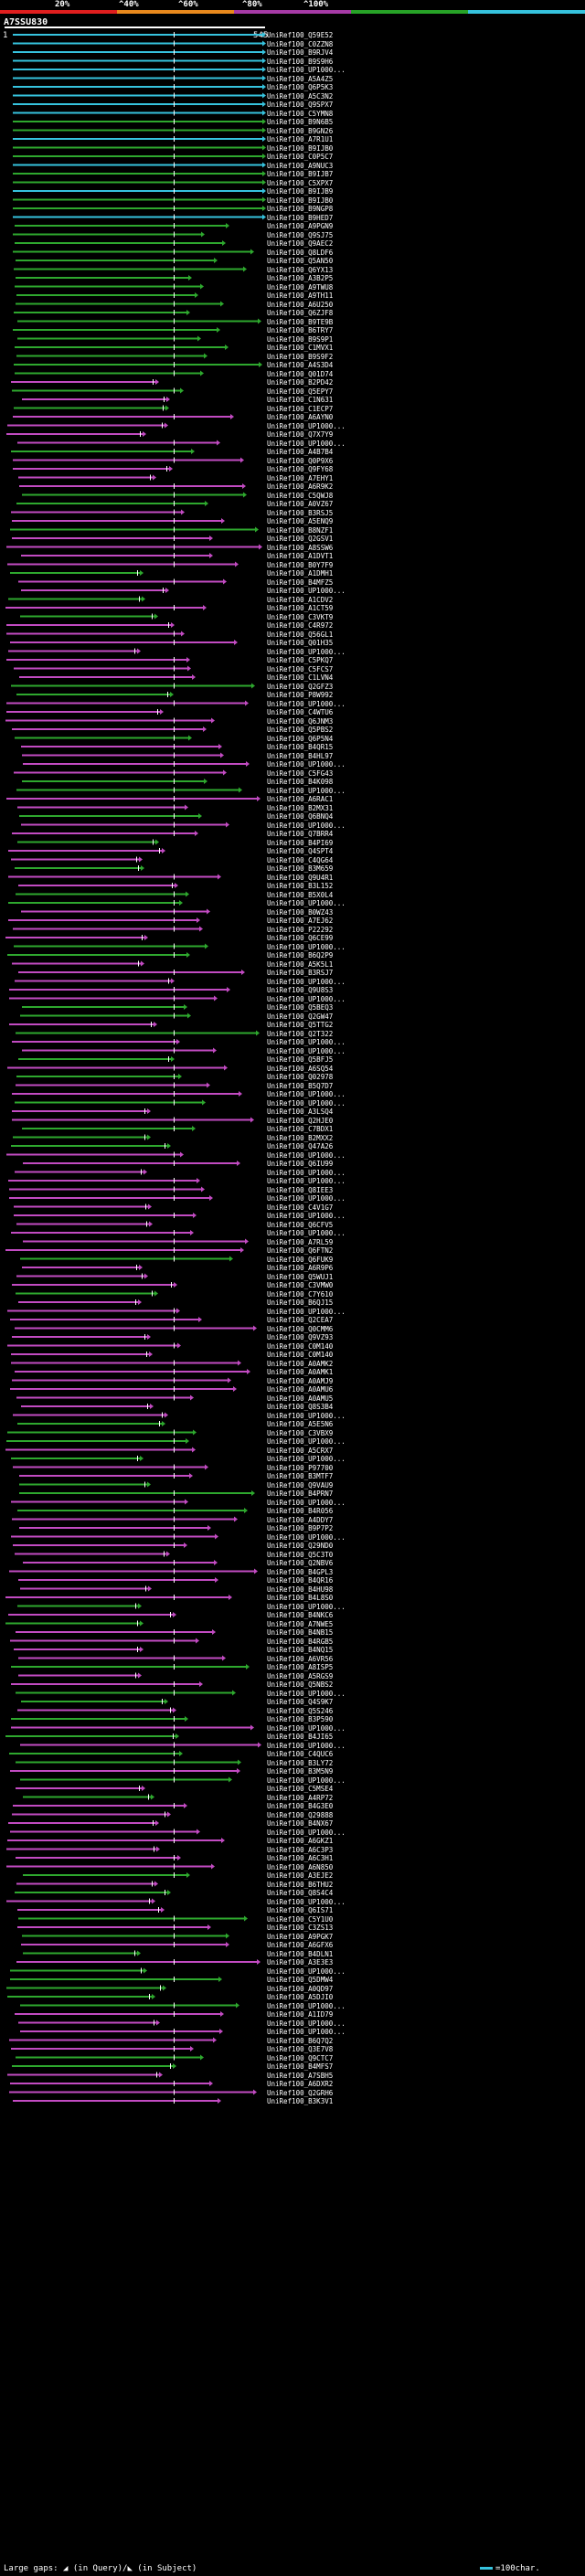 Image resolution: width=585 pixels, height=2576 pixels. What do you see at coordinates (300, 408) in the screenshot?
I see `hit-link: UniRef100_C1ECP7` at bounding box center [300, 408].